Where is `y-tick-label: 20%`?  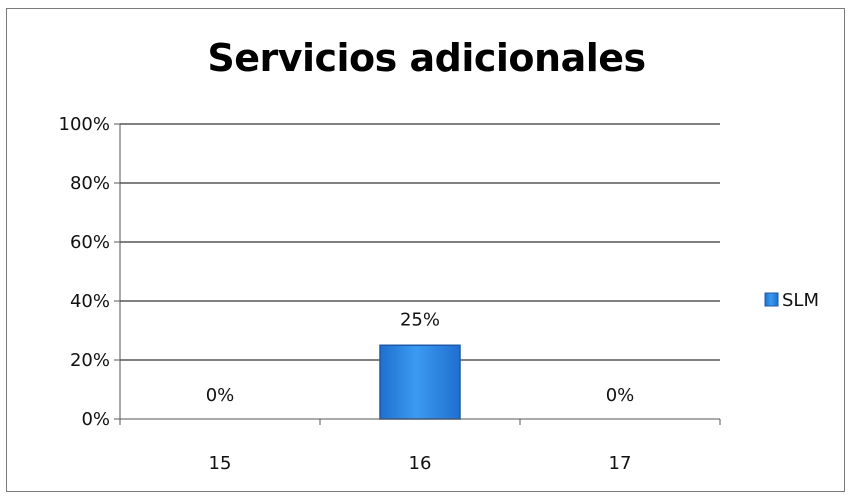
y-tick-label: 20% is located at coordinates (90, 360).